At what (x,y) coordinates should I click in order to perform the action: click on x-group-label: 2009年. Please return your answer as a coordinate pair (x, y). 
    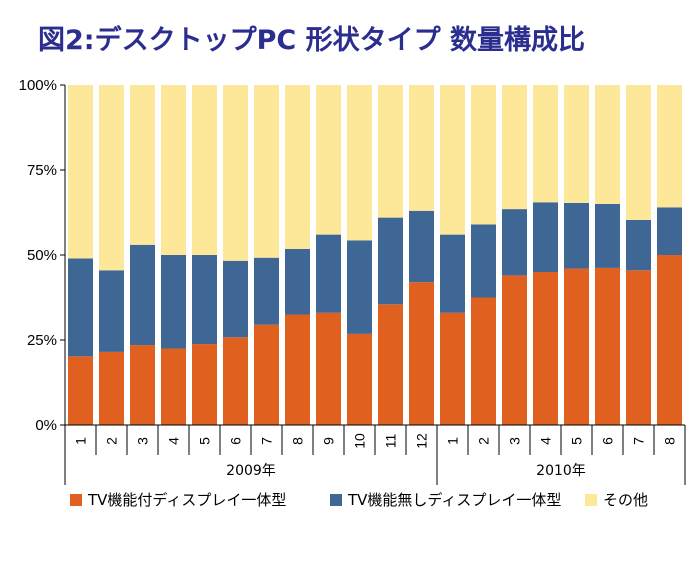
    Looking at the image, I should click on (251, 471).